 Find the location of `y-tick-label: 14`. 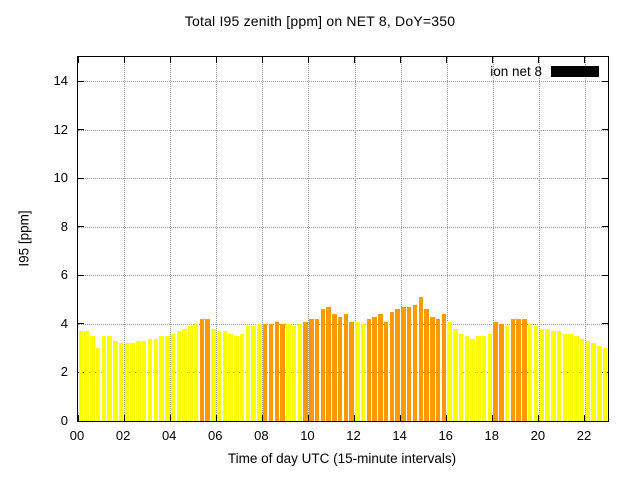

y-tick-label: 14 is located at coordinates (60, 81).